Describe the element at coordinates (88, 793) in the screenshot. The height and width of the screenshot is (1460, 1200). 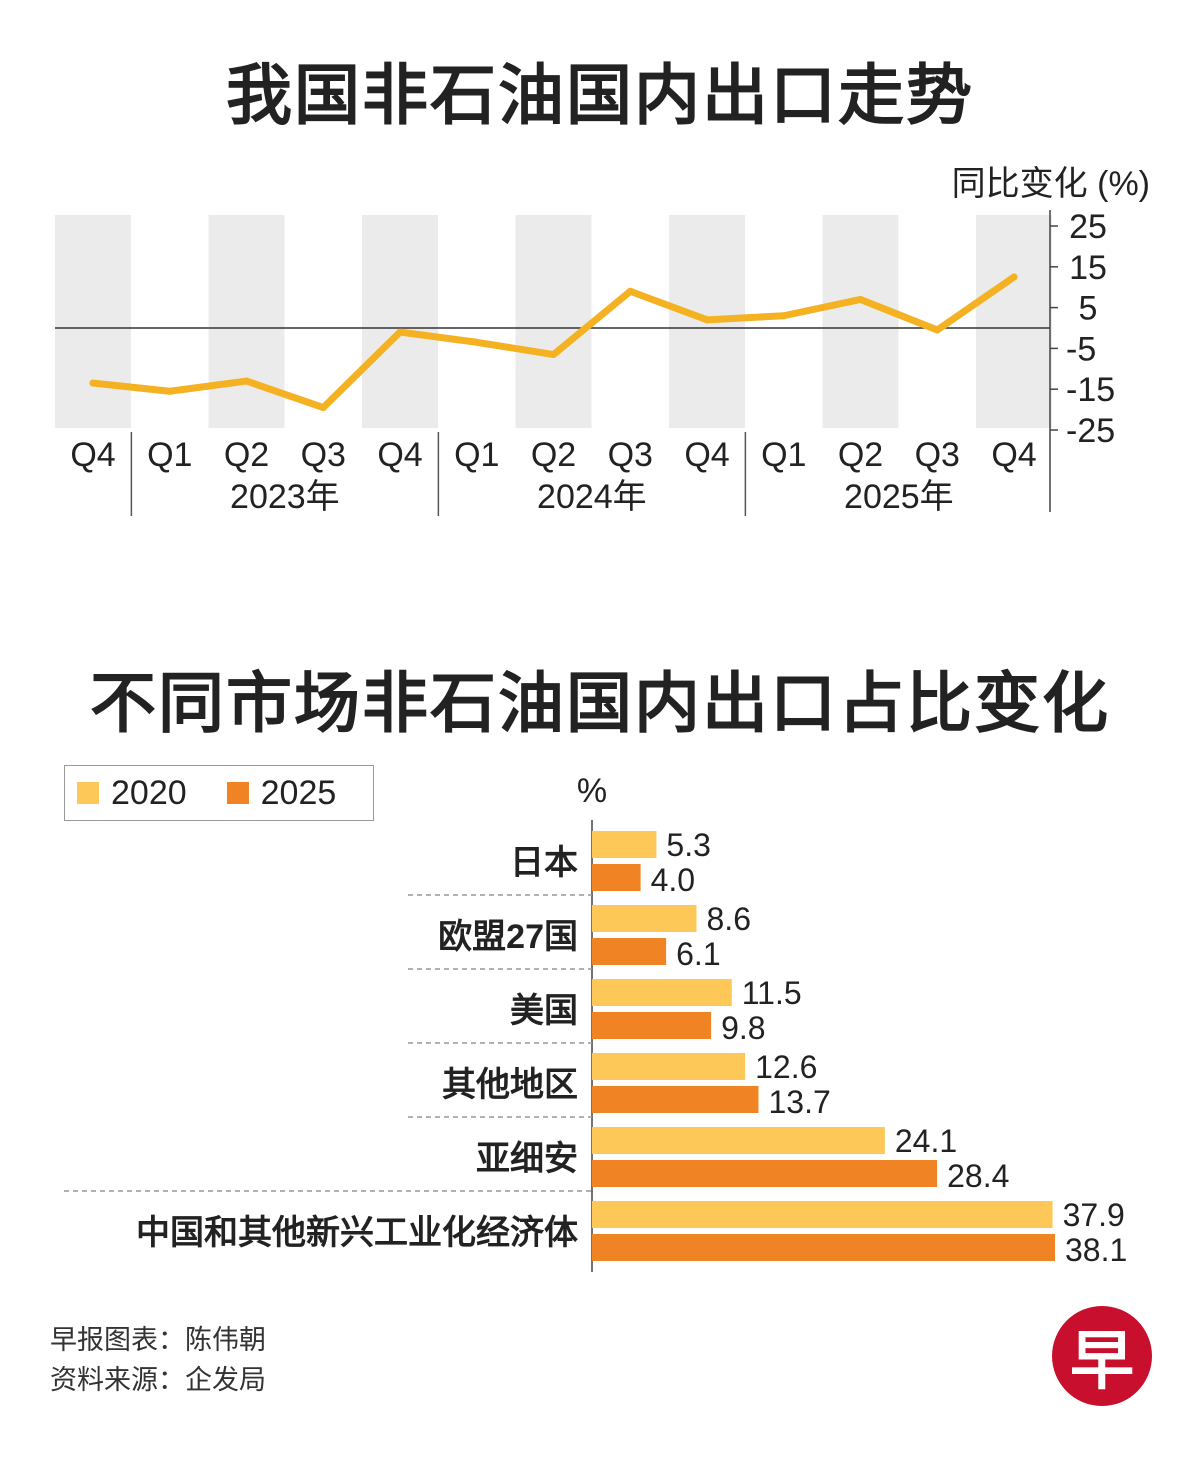
I see `legend-swatch-2020` at that location.